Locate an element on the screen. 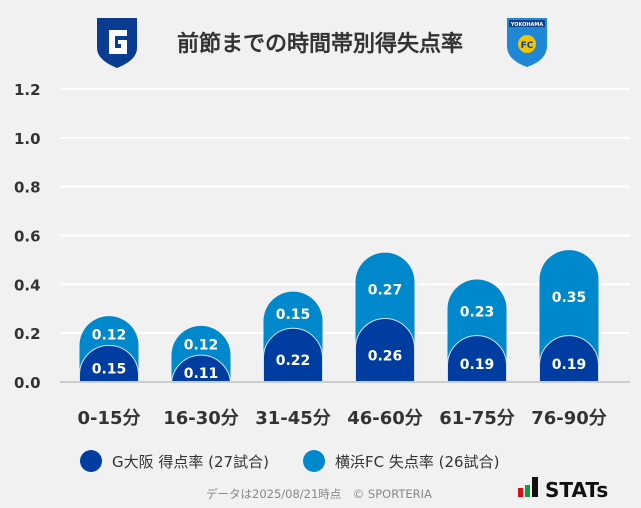 This screenshot has width=641, height=508. legend: G大阪 得点率 (27試合) 横浜FC 失点率 (26試合) is located at coordinates (289, 461).